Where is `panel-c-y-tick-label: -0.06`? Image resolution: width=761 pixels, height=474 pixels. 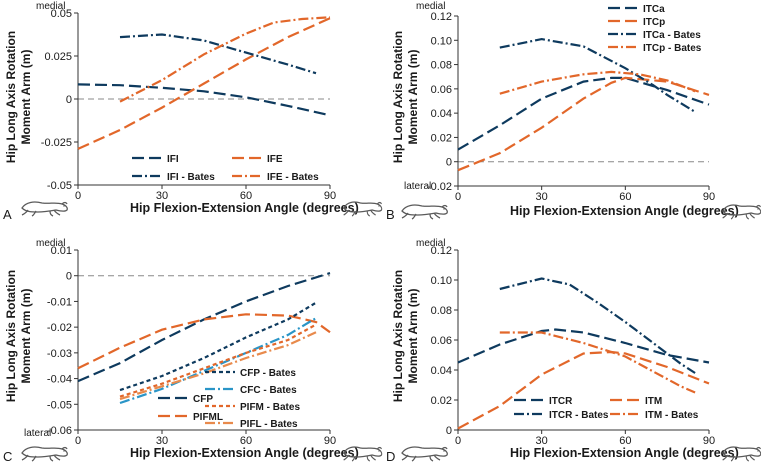 panel-c-y-tick-label: -0.06 is located at coordinates (59, 431).